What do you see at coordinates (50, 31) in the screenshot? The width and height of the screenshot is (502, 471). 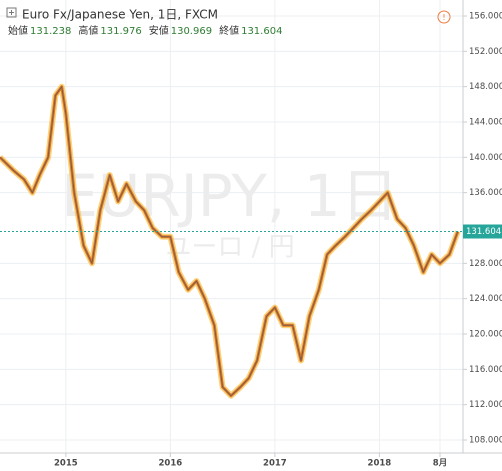 I see `ohlc-value: 131.238` at bounding box center [50, 31].